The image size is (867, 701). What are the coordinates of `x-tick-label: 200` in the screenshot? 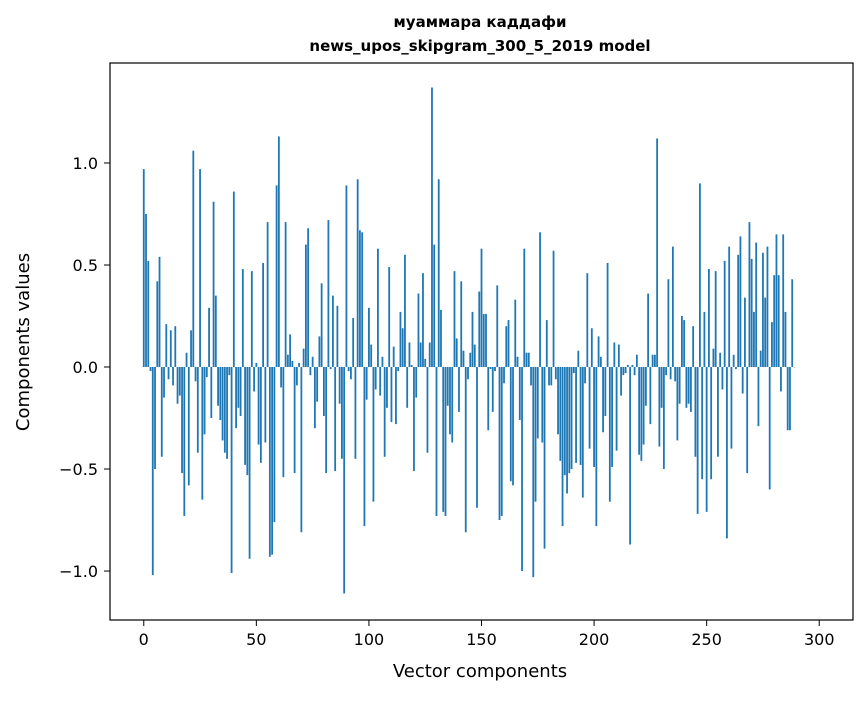 It's located at (594, 639).